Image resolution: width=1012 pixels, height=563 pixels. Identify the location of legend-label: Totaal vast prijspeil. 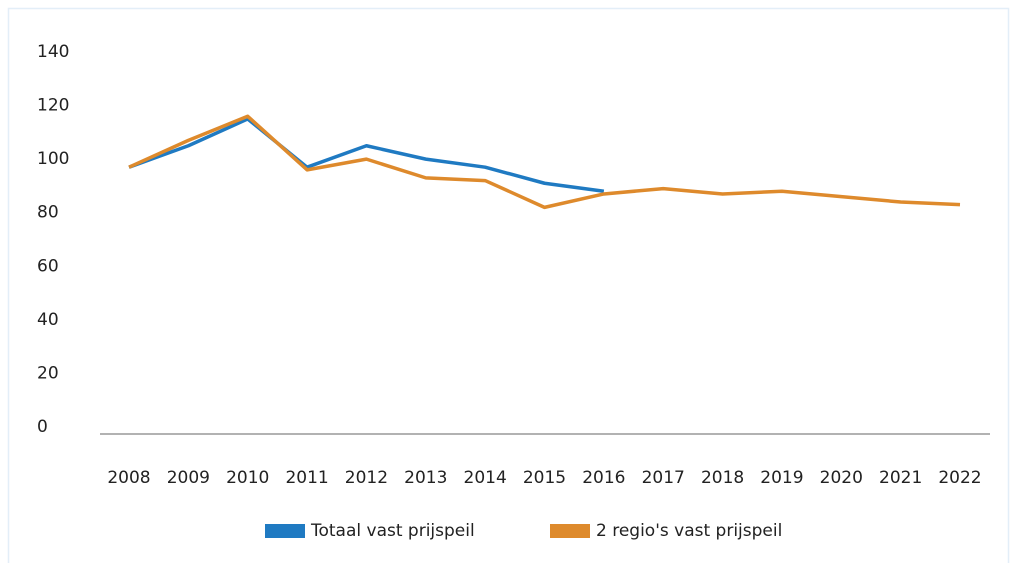
(392, 531).